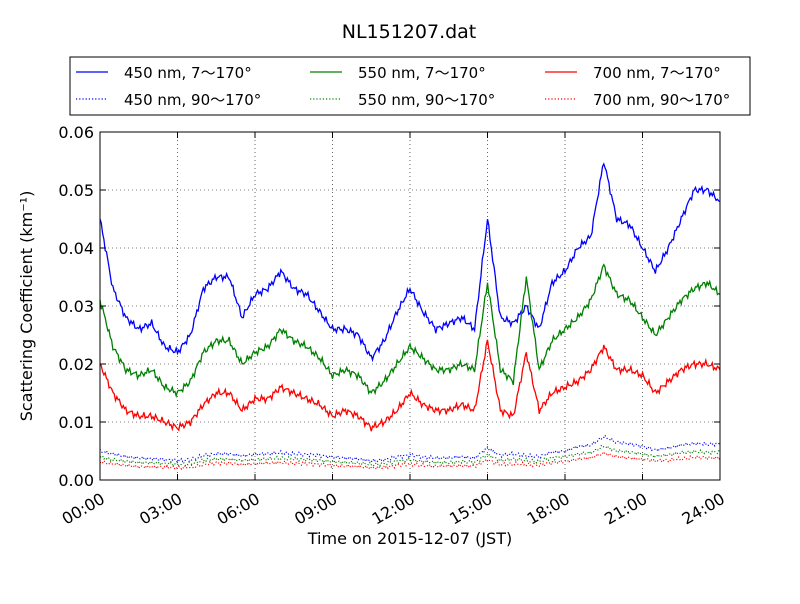  Describe the element at coordinates (409, 538) in the screenshot. I see `x-axis-label: Time on 2015-12-07 (JST)` at that location.